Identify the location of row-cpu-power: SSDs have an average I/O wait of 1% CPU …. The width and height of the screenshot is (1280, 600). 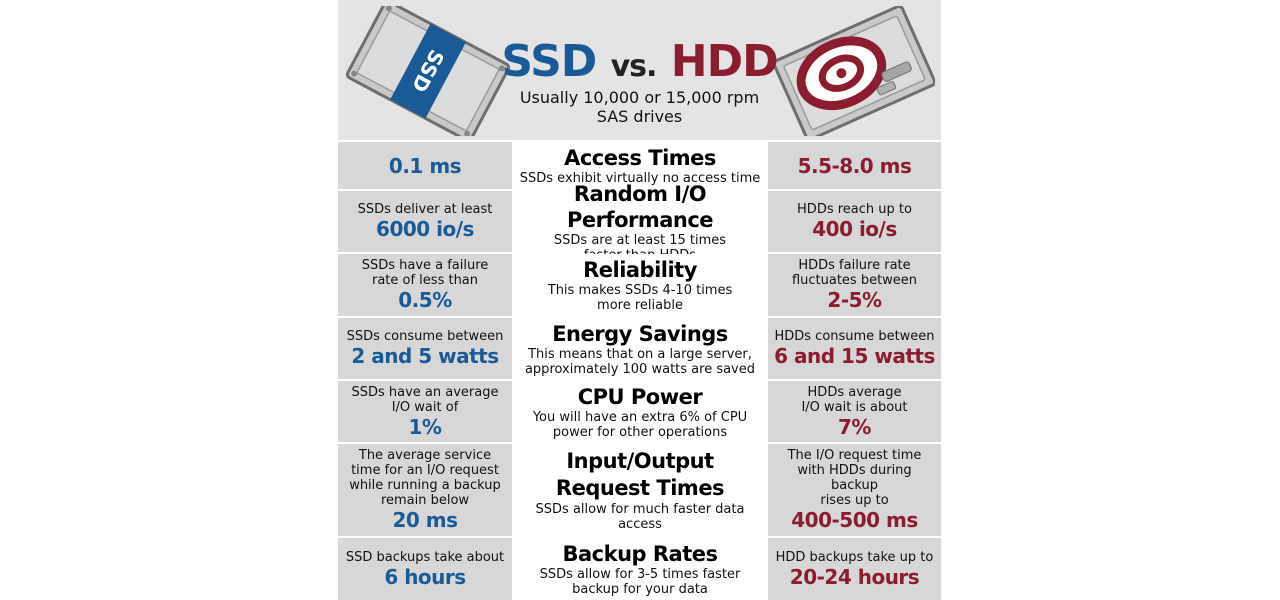
(639, 411).